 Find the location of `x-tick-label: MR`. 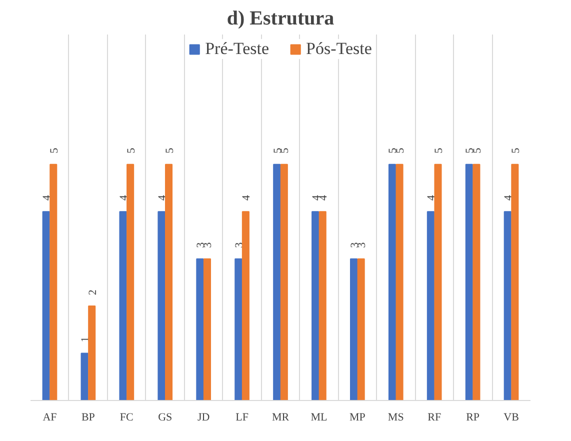

x-tick-label: MR is located at coordinates (281, 418).